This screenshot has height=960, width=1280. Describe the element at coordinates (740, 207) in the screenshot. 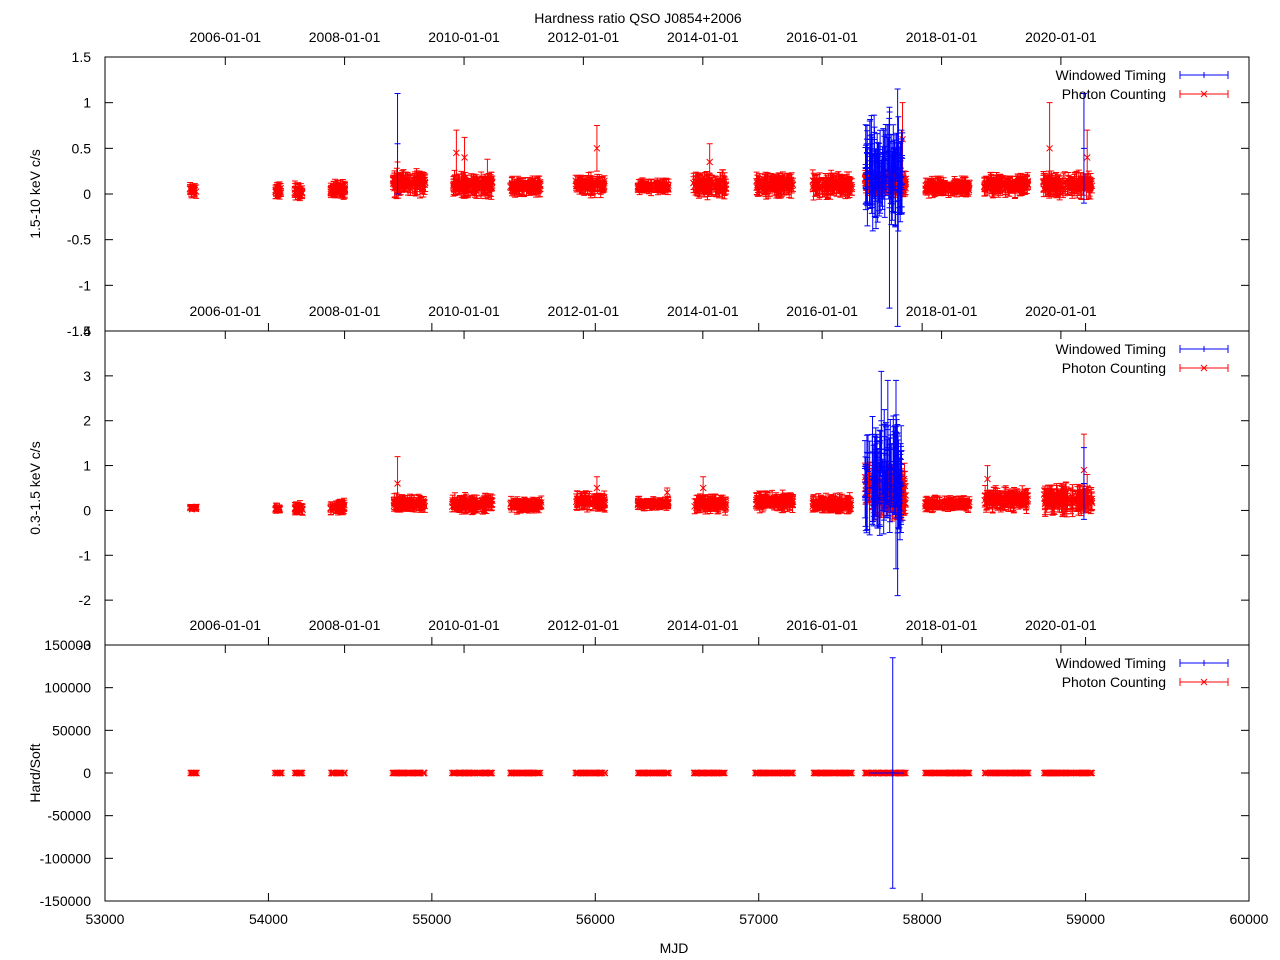

I see `wt-series` at that location.